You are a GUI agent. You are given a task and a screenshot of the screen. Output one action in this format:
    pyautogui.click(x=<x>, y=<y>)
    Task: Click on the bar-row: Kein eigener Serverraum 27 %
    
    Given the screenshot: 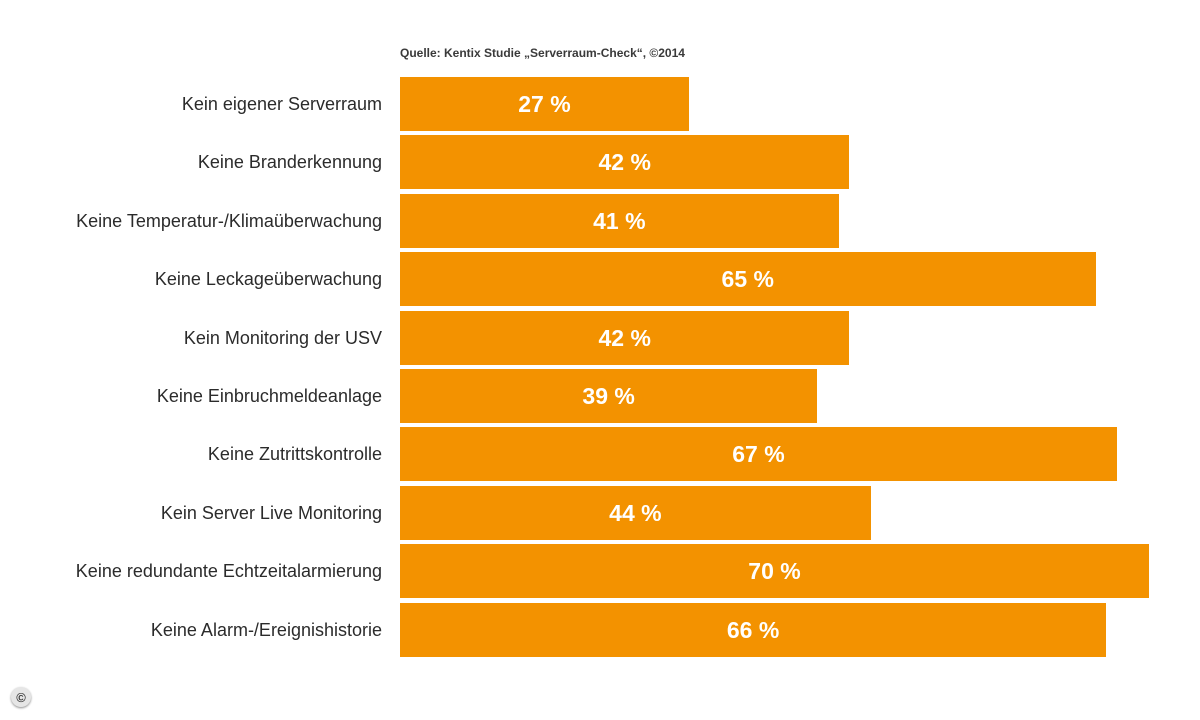 What is the action you would take?
    pyautogui.click(x=600, y=104)
    